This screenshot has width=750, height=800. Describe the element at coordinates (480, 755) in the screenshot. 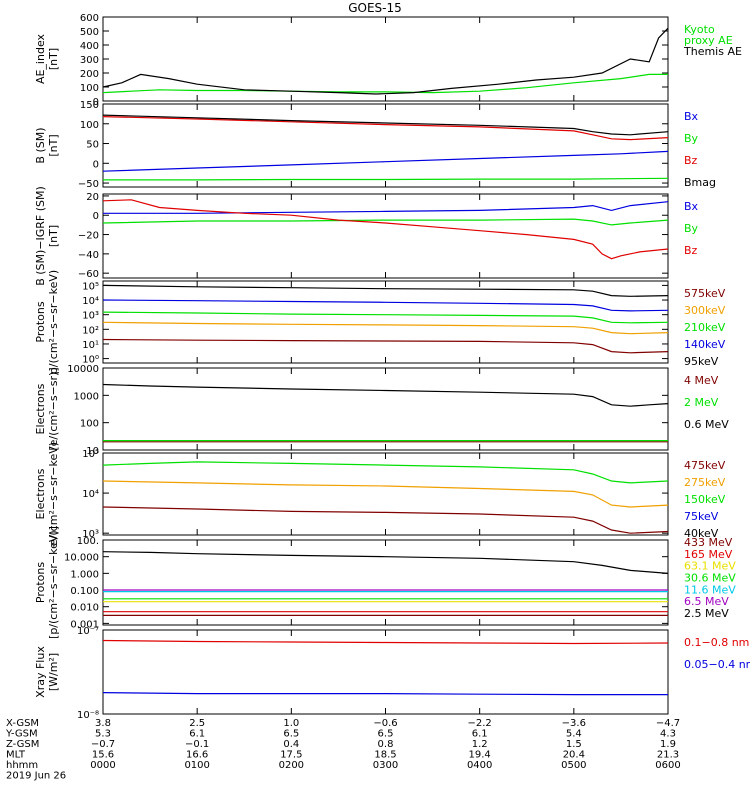

I see `xaxis-value: 19.4` at that location.